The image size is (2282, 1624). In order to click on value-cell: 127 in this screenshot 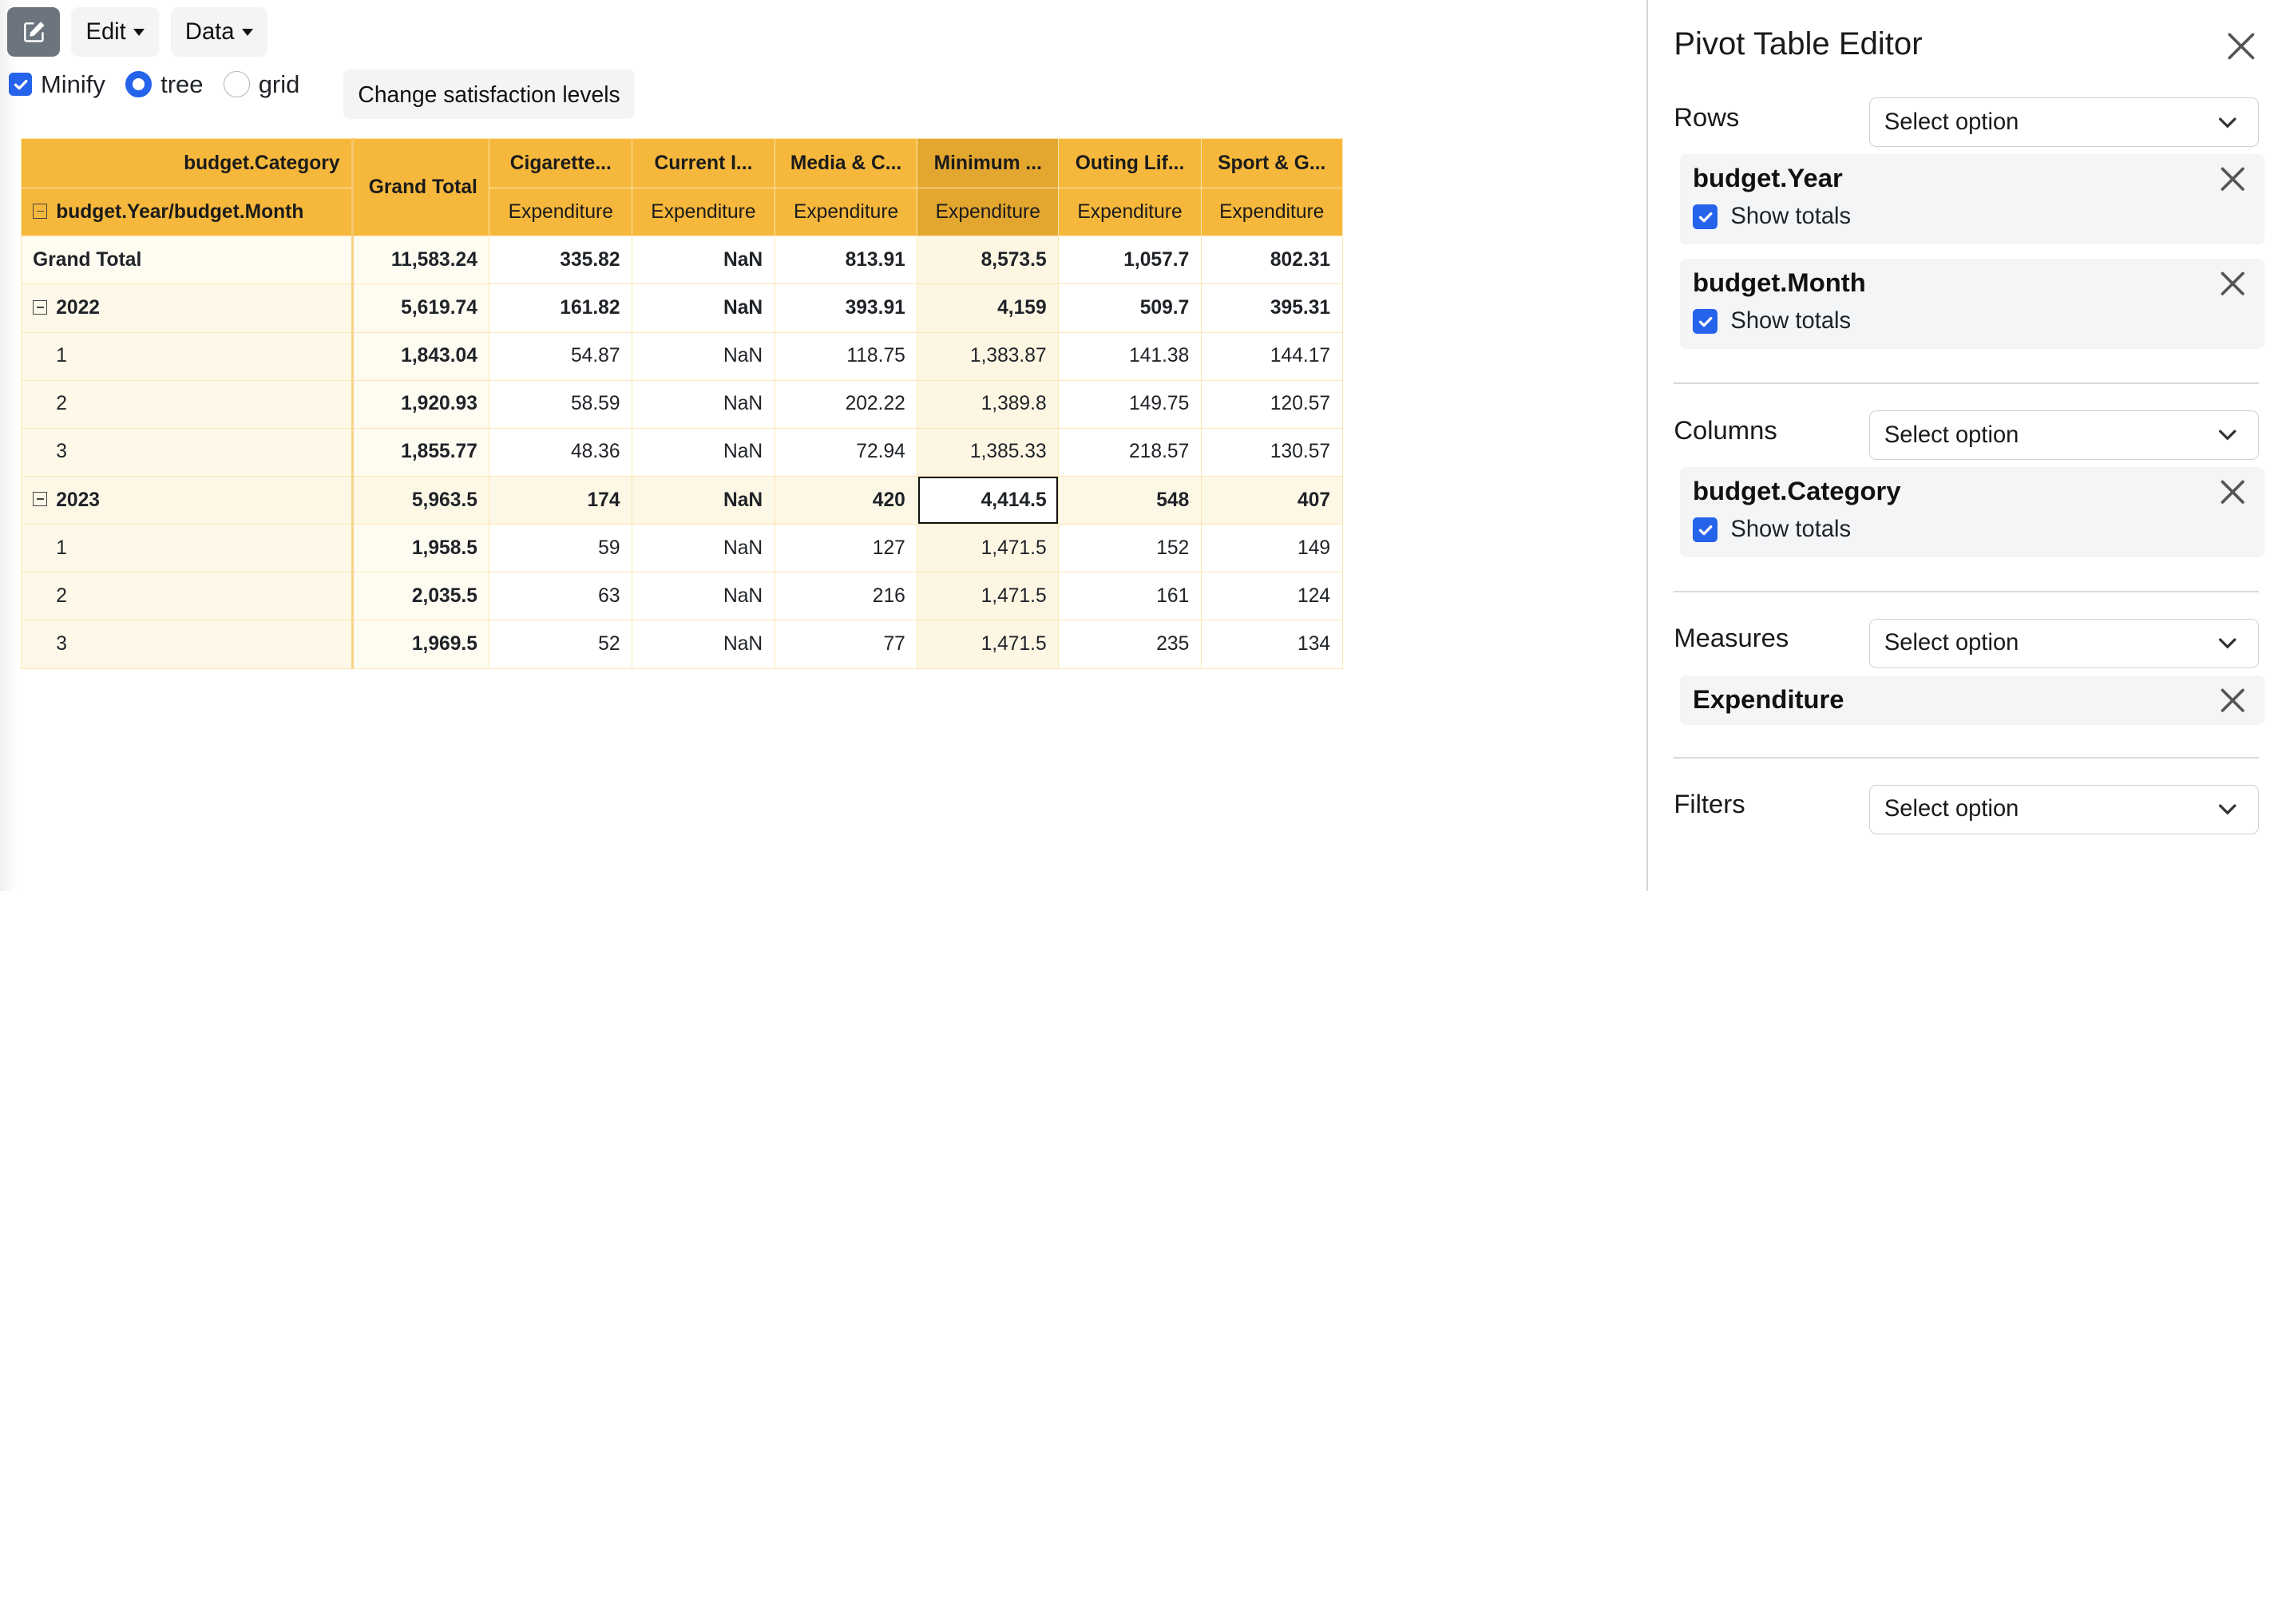, I will do `click(846, 548)`.